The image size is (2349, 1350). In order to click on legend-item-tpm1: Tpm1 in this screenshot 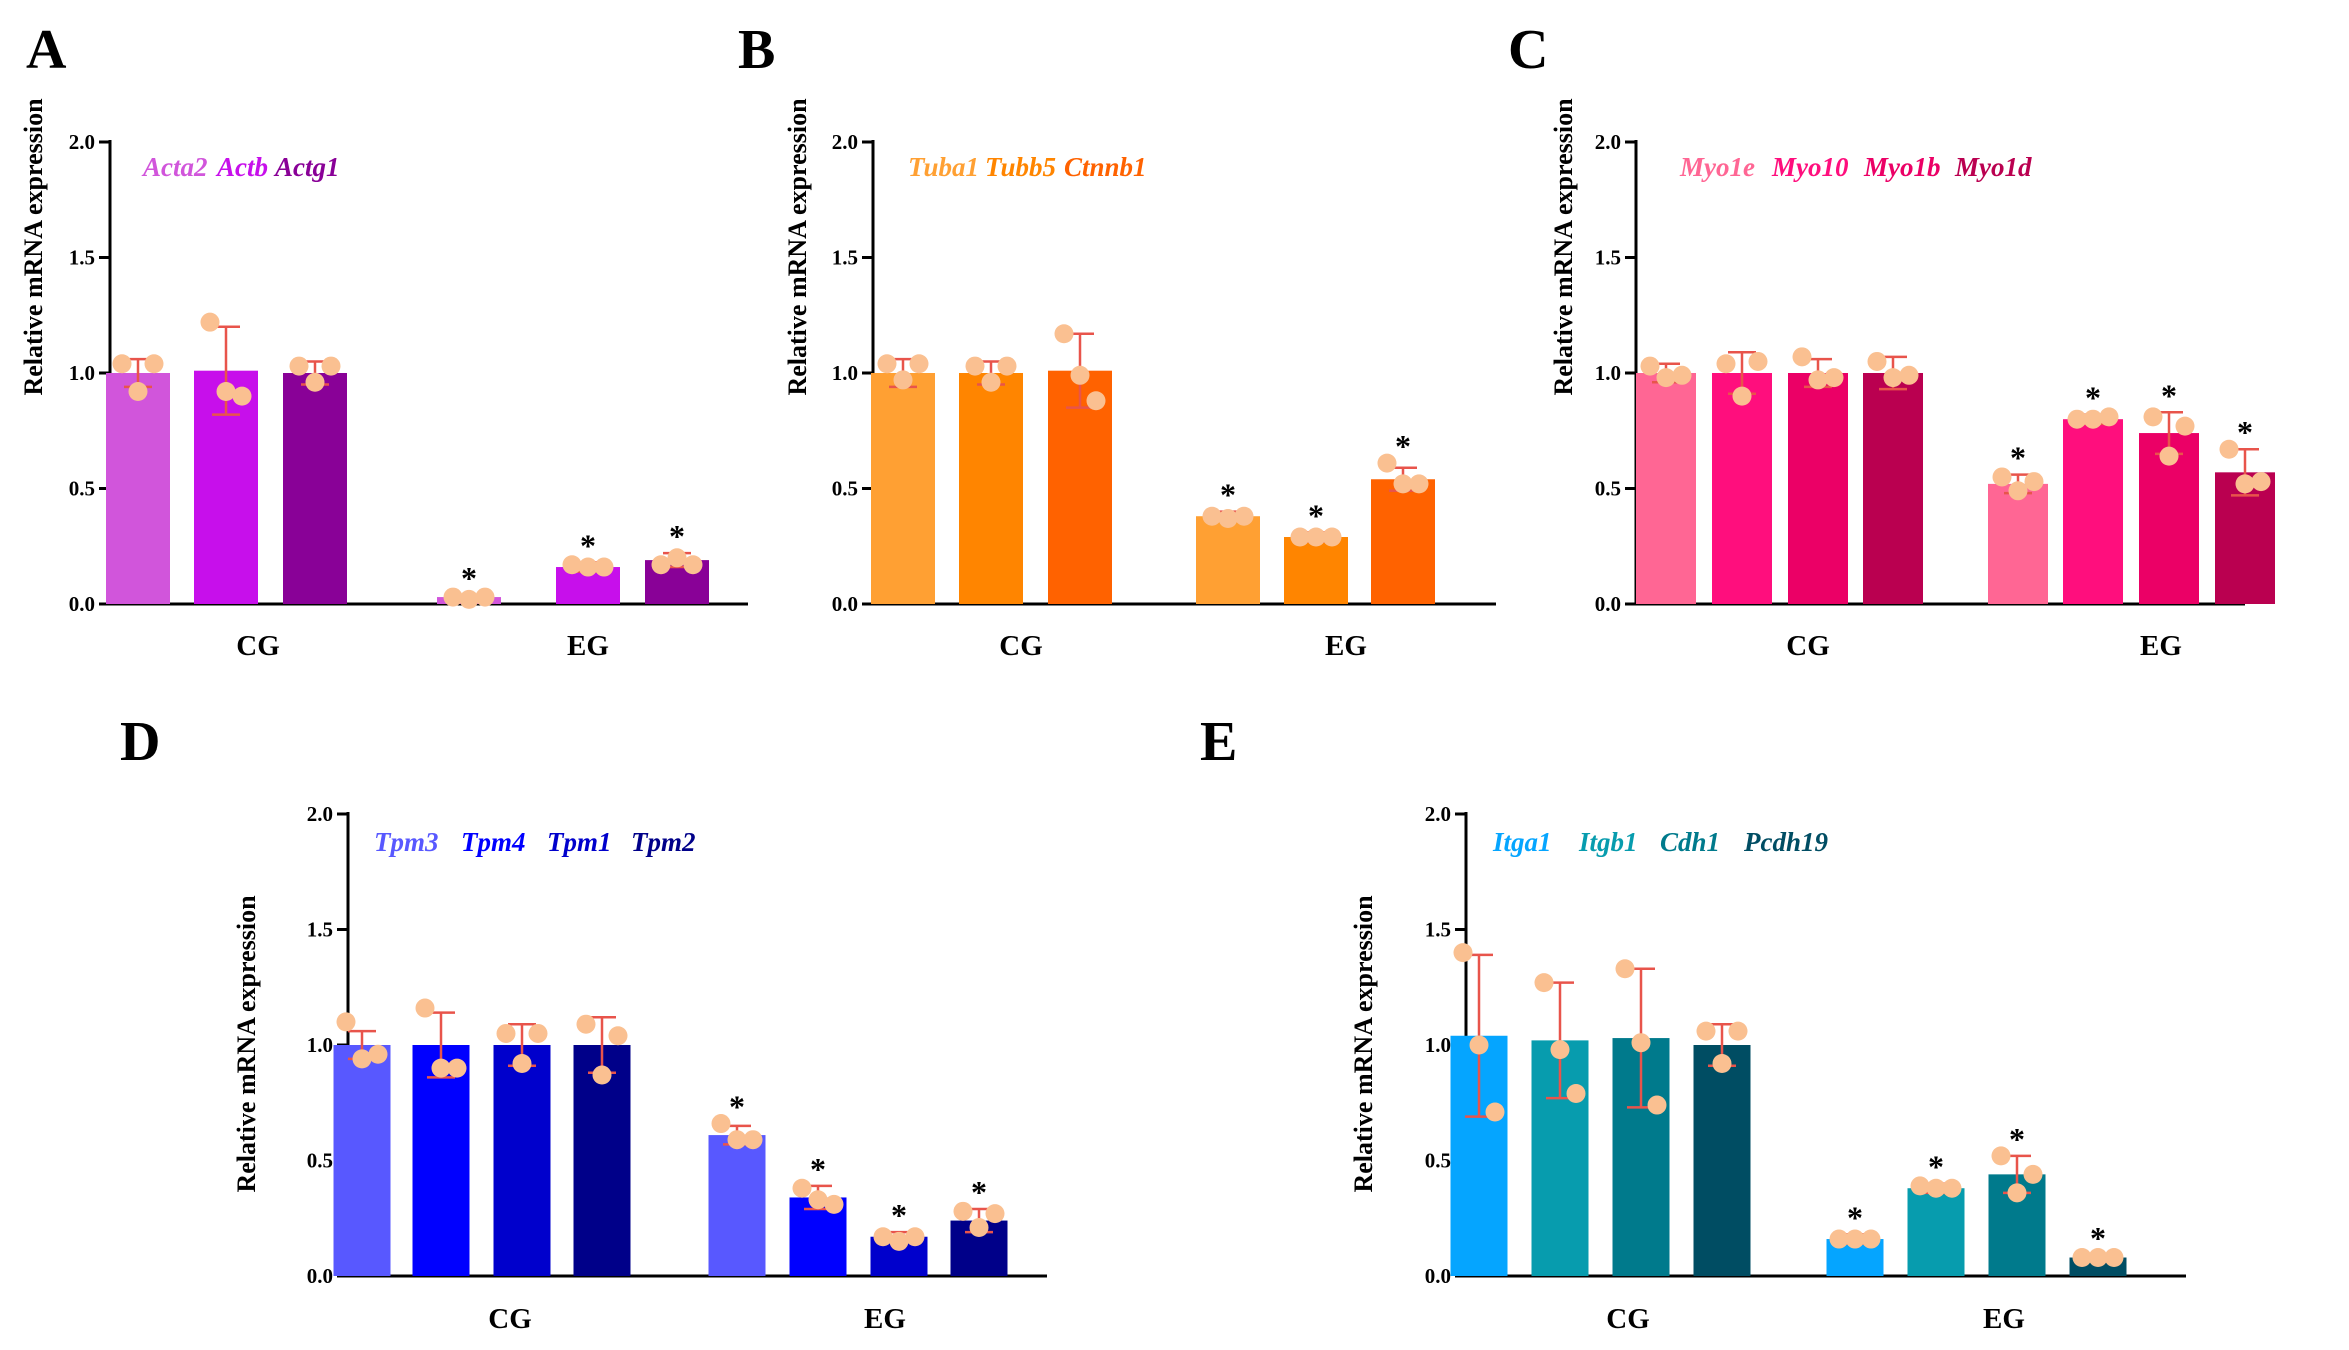, I will do `click(579, 842)`.